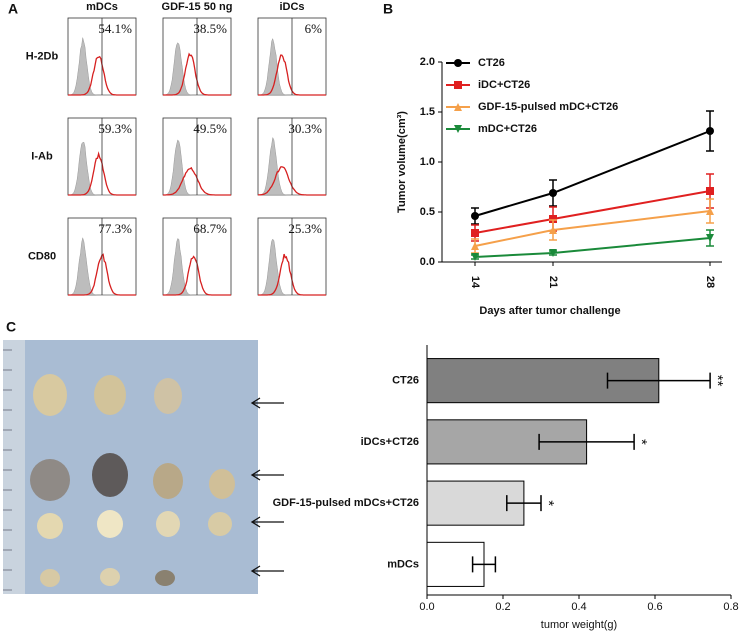 The width and height of the screenshot is (739, 637). What do you see at coordinates (579, 625) in the screenshot?
I see `x-axis-label: tumor weight(g)` at bounding box center [579, 625].